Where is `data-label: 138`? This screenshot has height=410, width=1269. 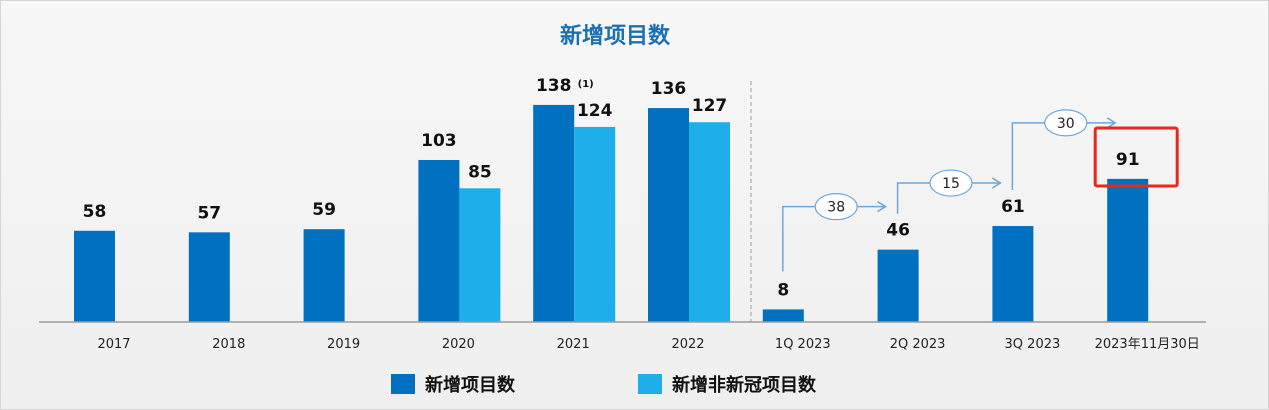 data-label: 138 is located at coordinates (554, 86).